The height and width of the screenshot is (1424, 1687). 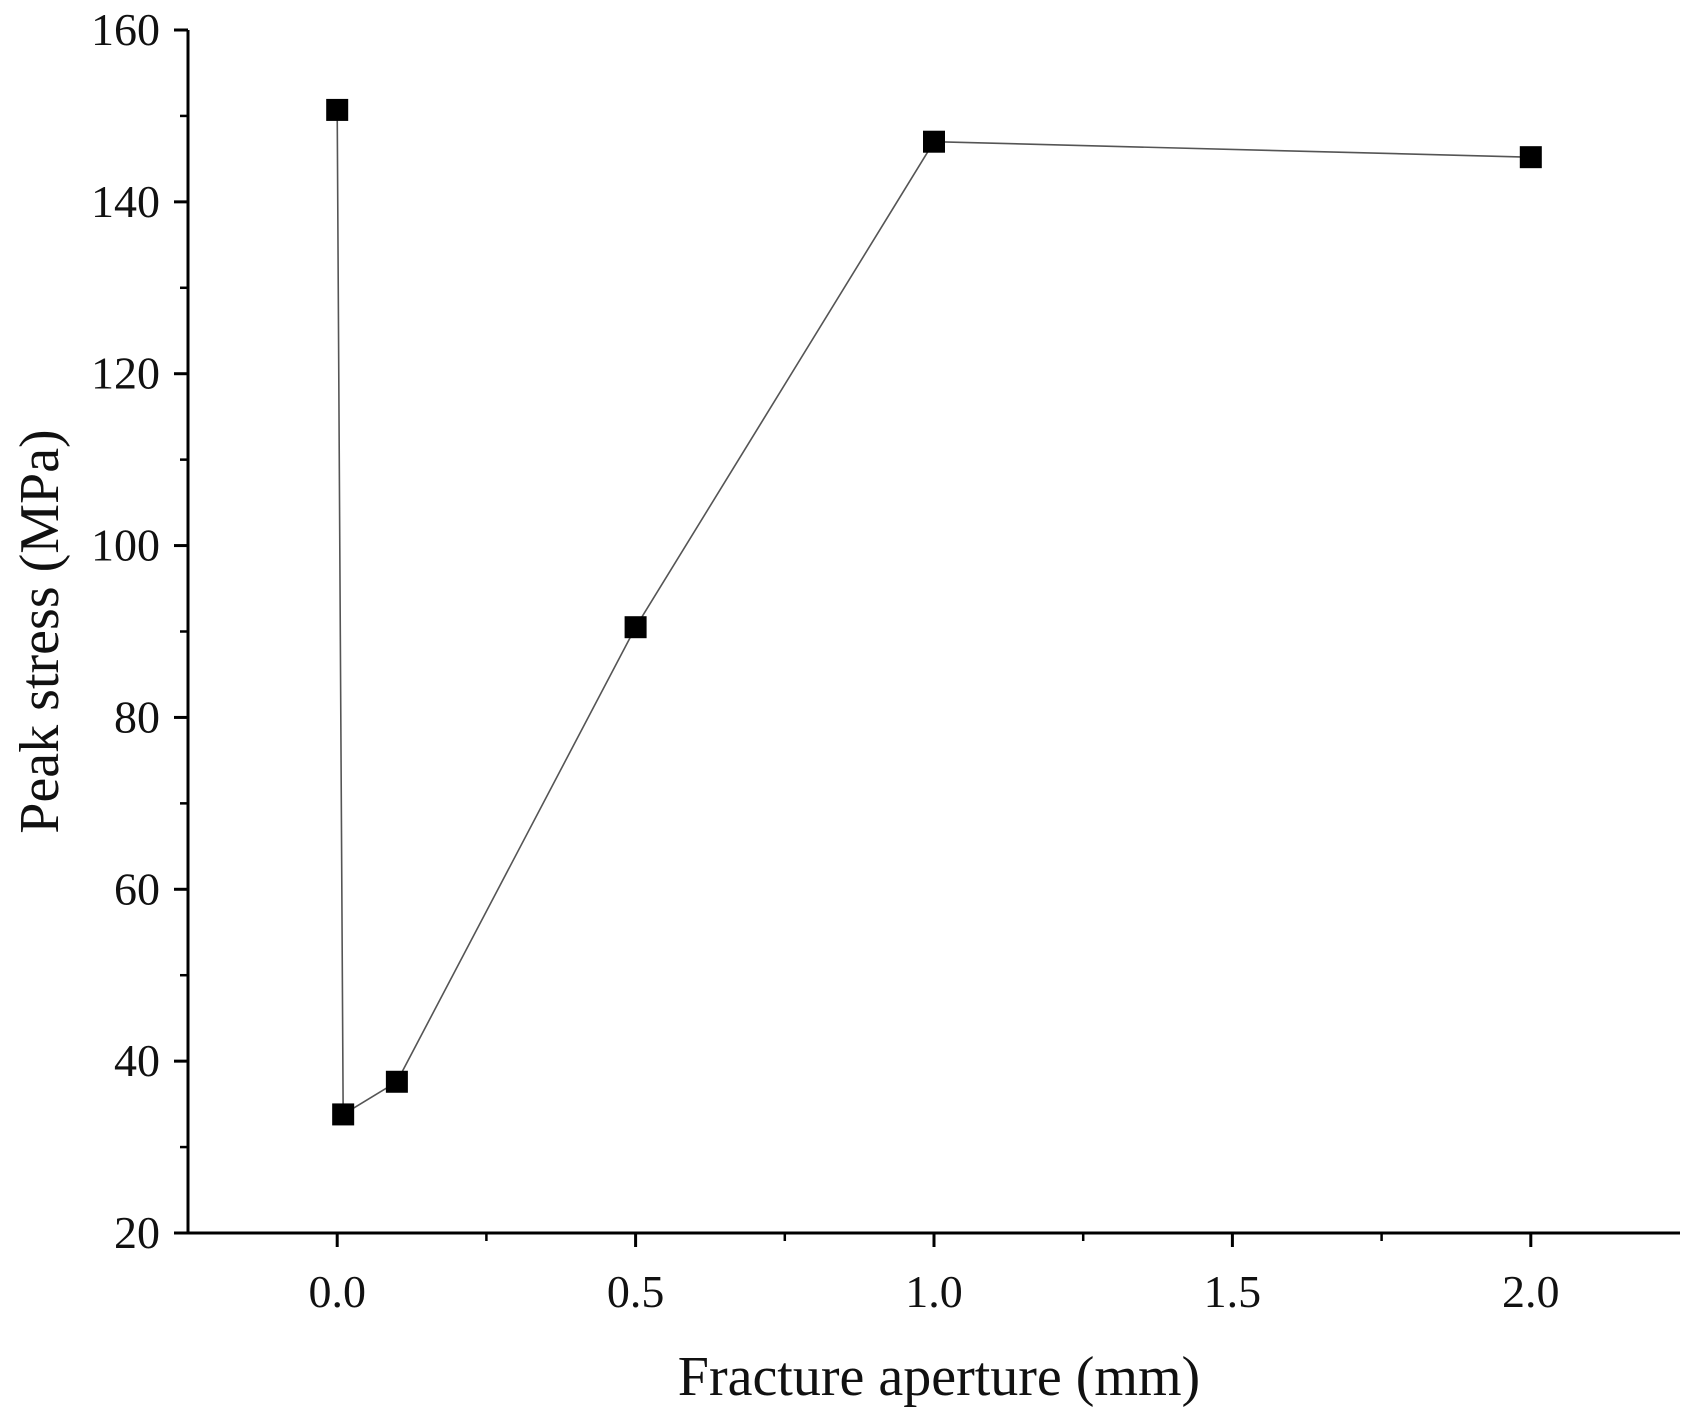 What do you see at coordinates (137, 1060) in the screenshot?
I see `y-tick-label: 40` at bounding box center [137, 1060].